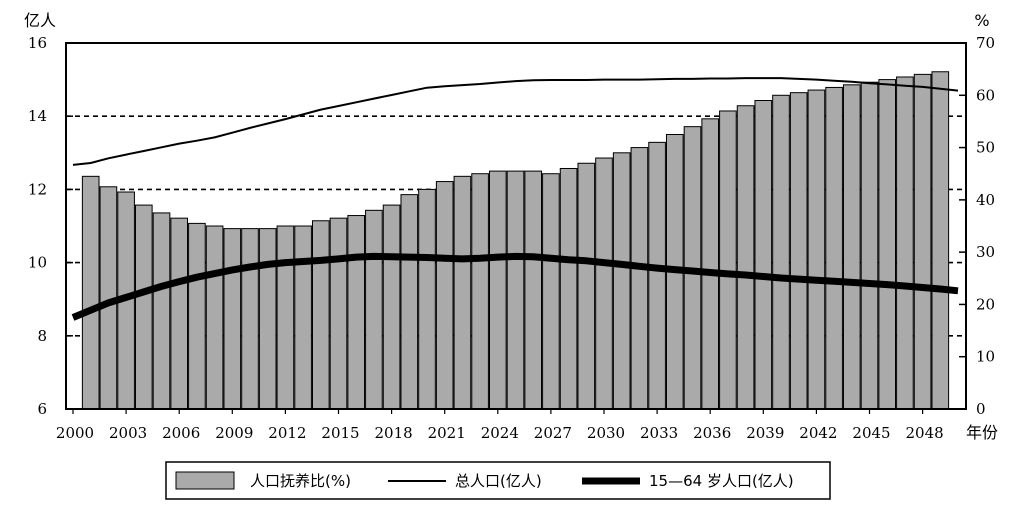 The width and height of the screenshot is (1016, 525). What do you see at coordinates (985, 304) in the screenshot?
I see `right-tick-label: 20` at bounding box center [985, 304].